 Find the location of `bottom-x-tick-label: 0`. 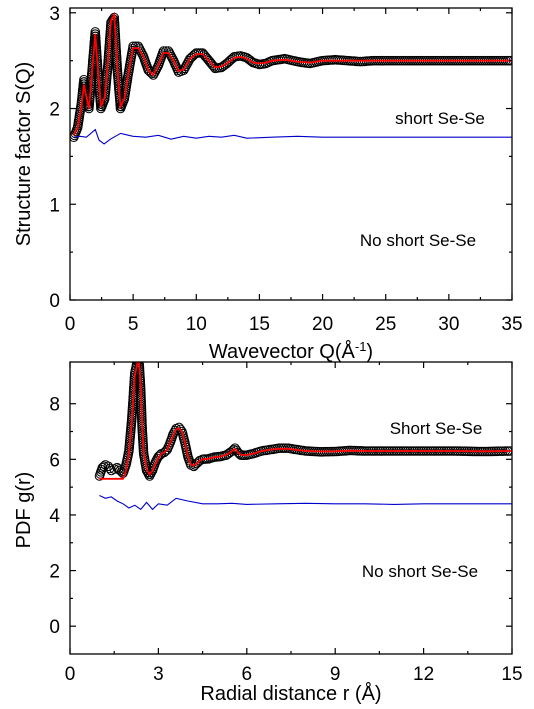

bottom-x-tick-label: 0 is located at coordinates (70, 674).